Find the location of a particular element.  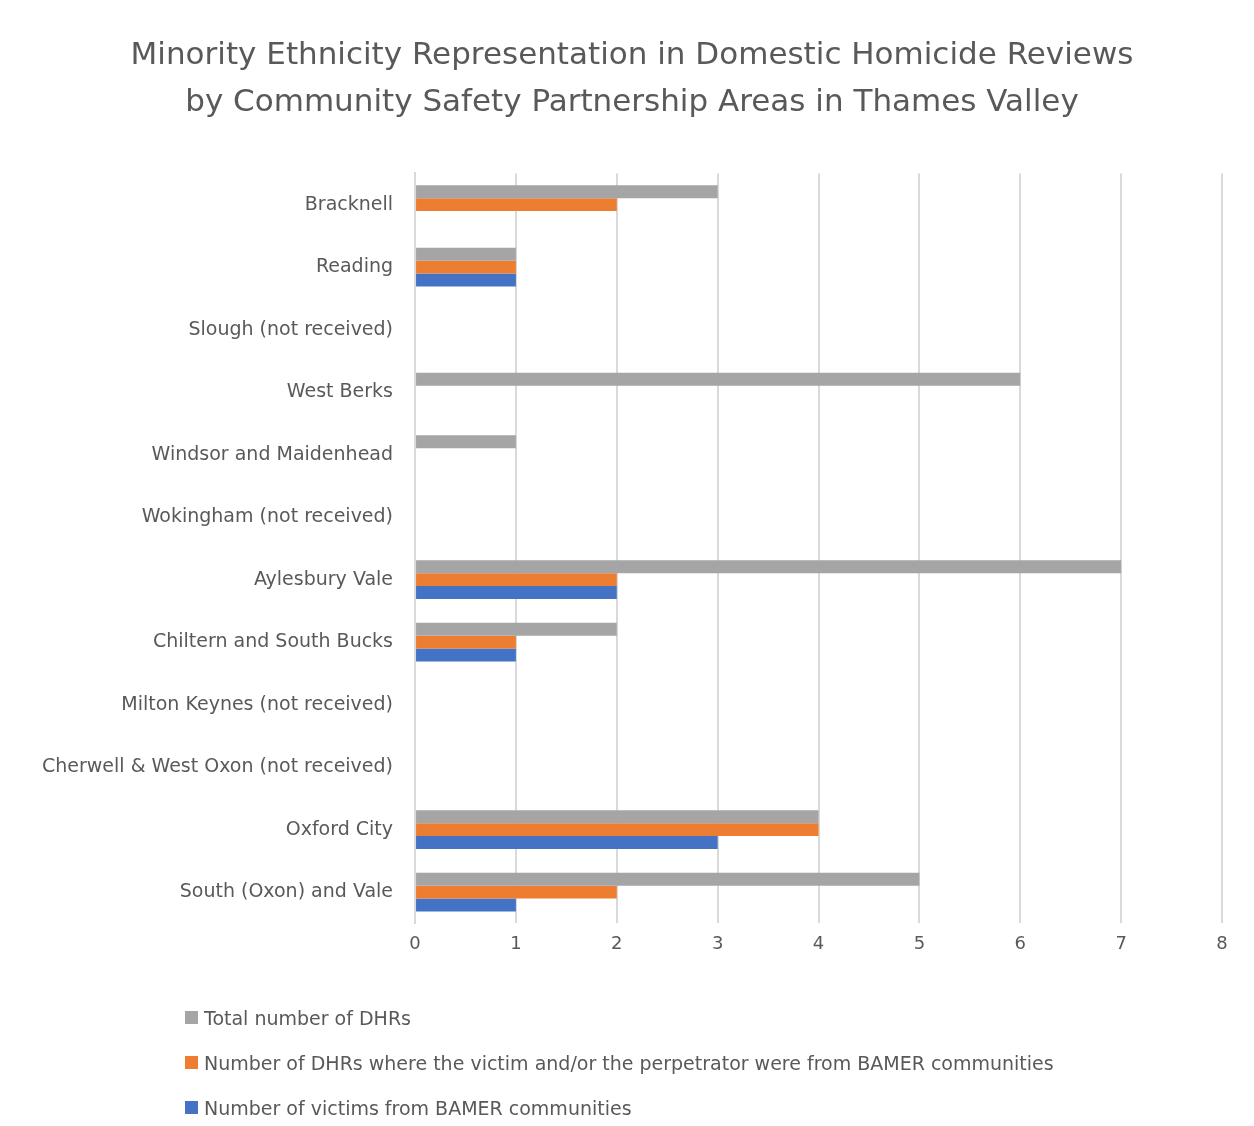

legend-label: Number of DHRs where the victim and/or the perpetrator were from BAMER communities is located at coordinates (629, 1062).